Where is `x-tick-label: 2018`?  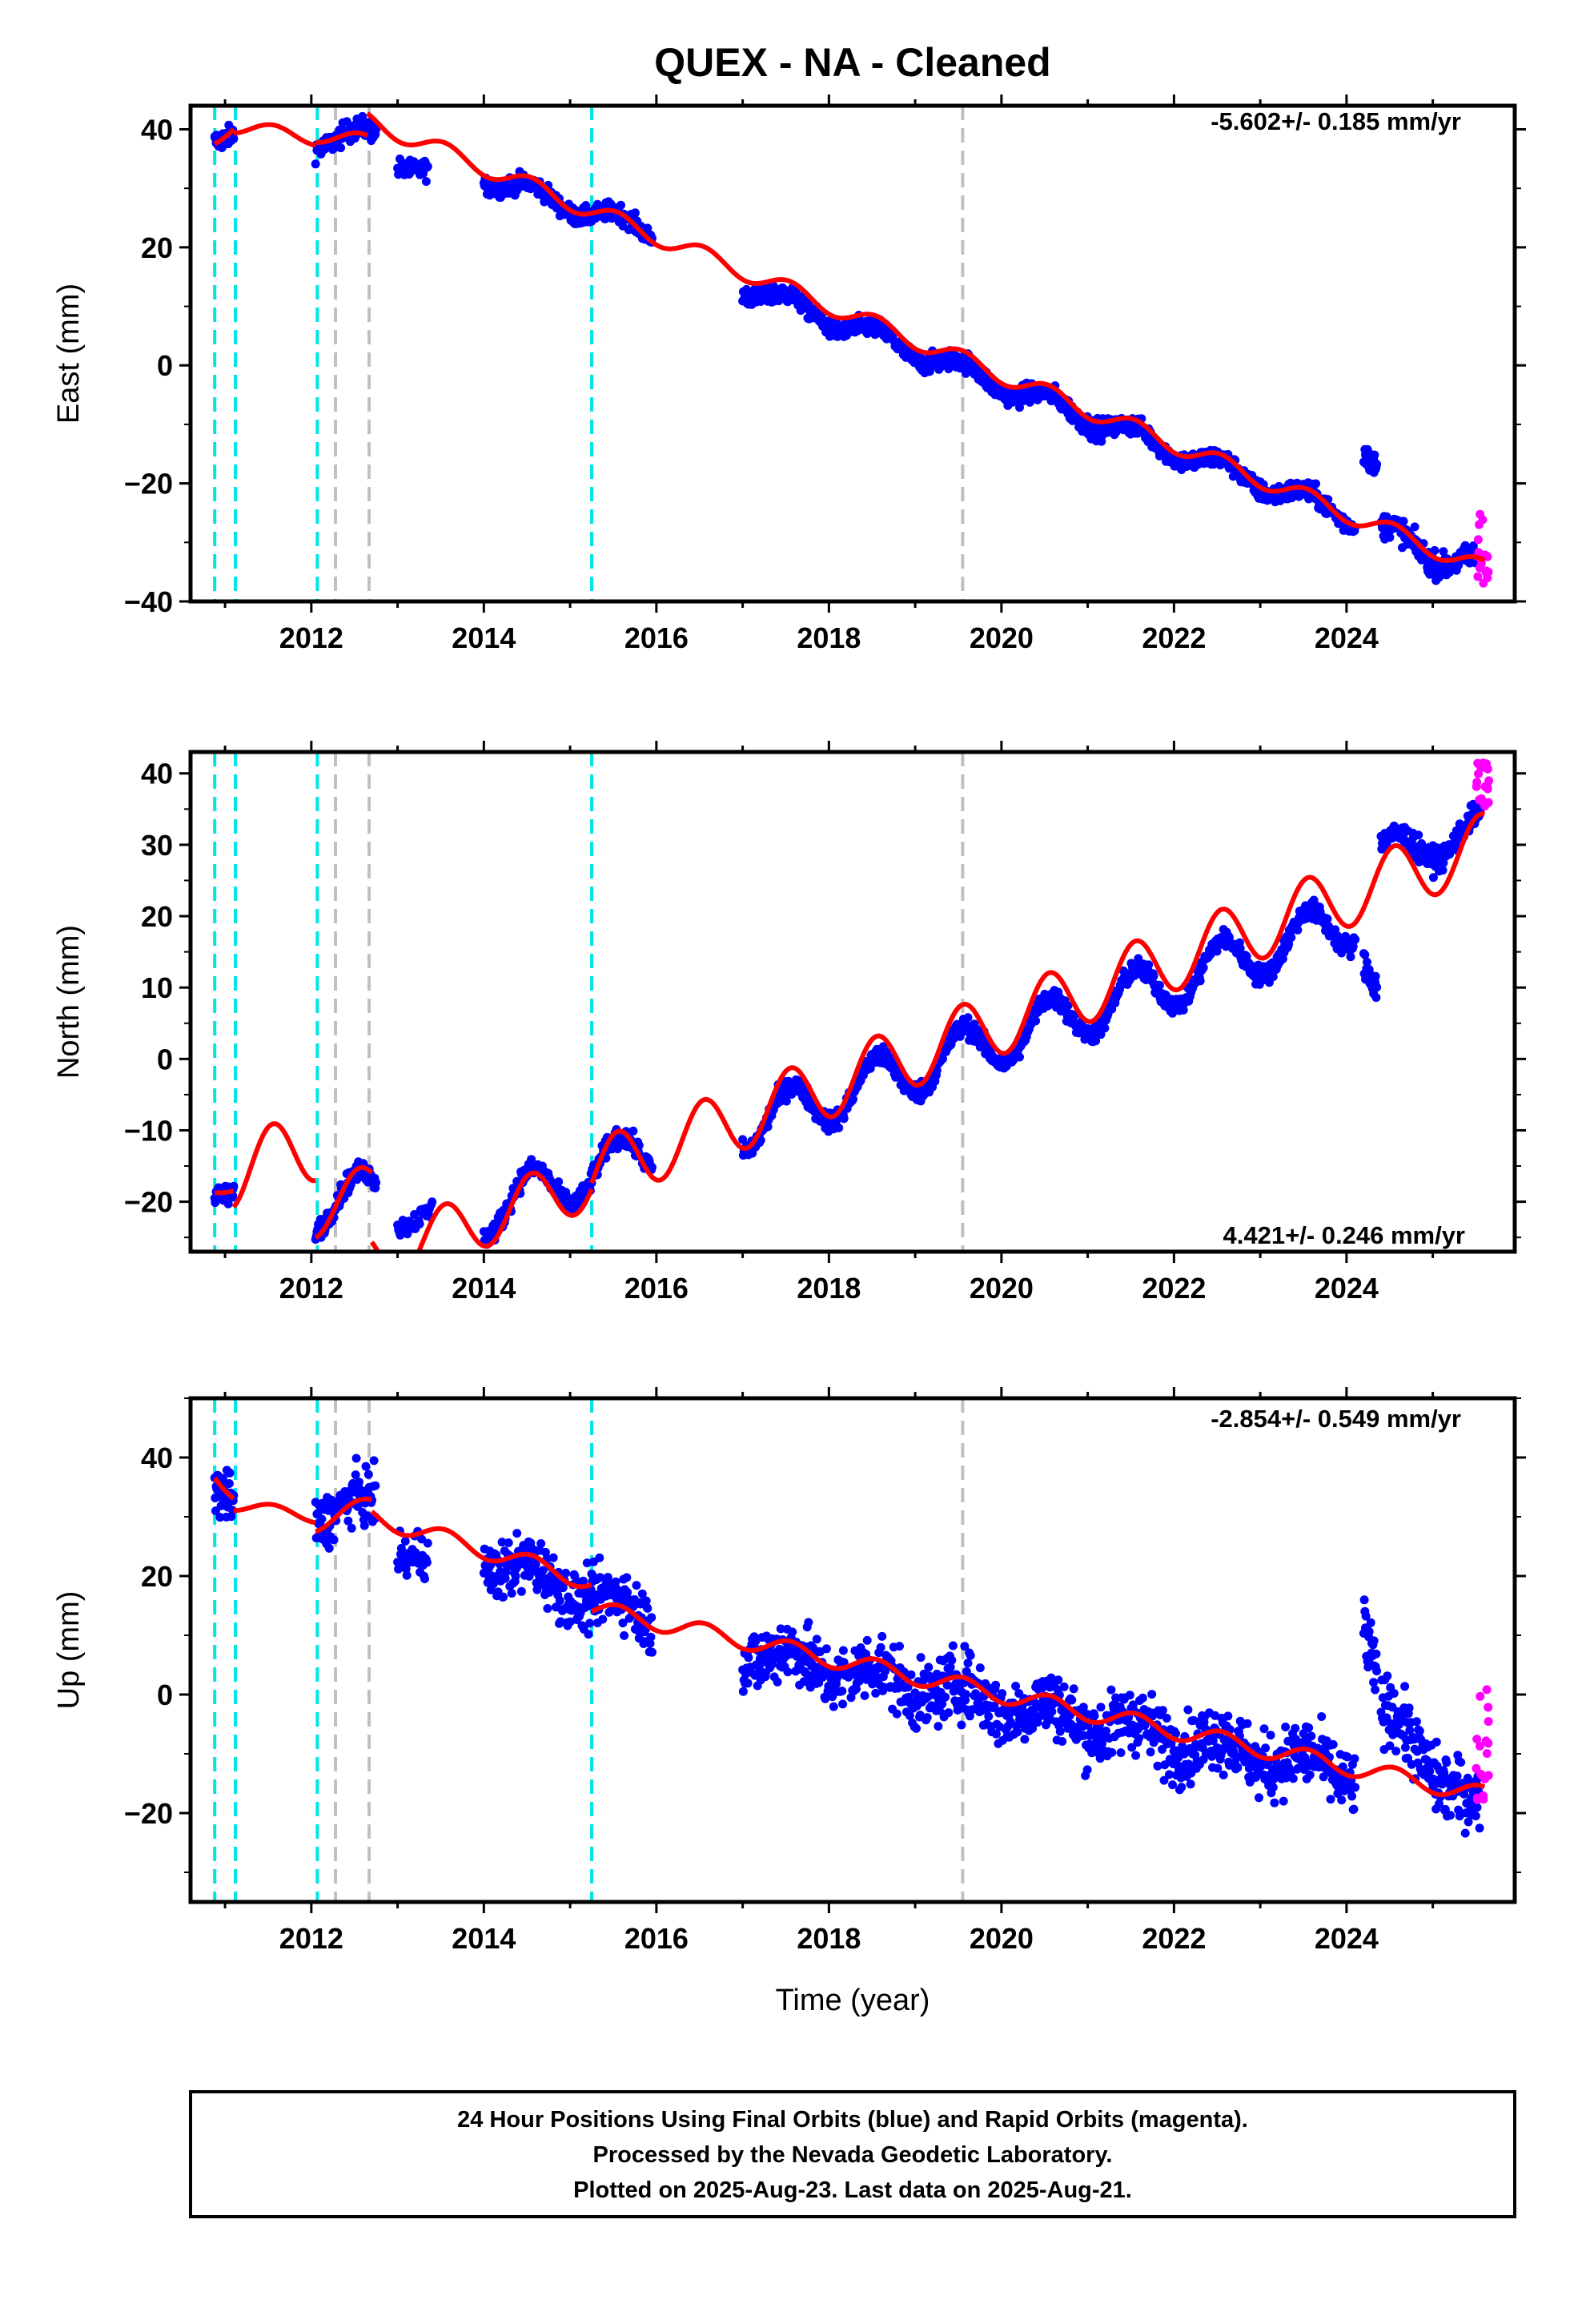 x-tick-label: 2018 is located at coordinates (829, 1288).